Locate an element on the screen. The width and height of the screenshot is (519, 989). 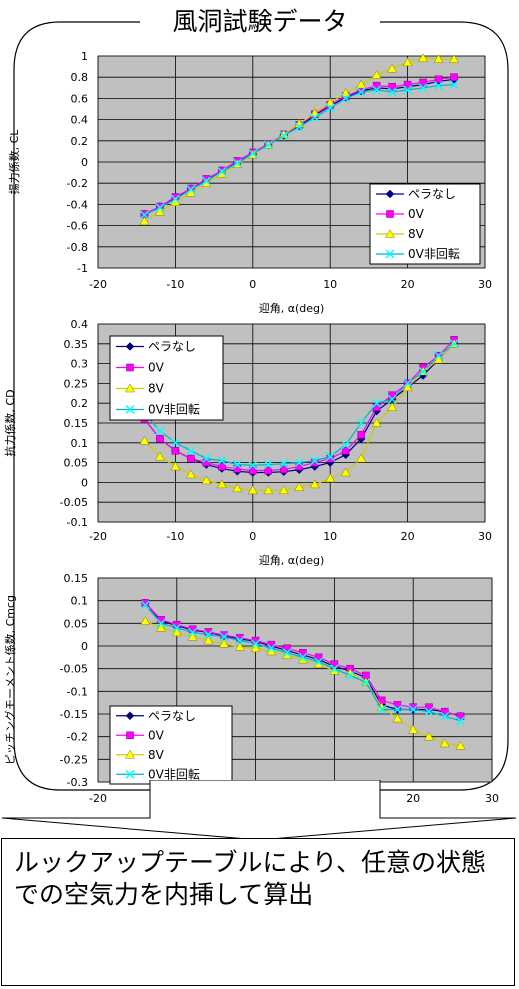
y-tick-label: 0.25 is located at coordinates (76, 383).